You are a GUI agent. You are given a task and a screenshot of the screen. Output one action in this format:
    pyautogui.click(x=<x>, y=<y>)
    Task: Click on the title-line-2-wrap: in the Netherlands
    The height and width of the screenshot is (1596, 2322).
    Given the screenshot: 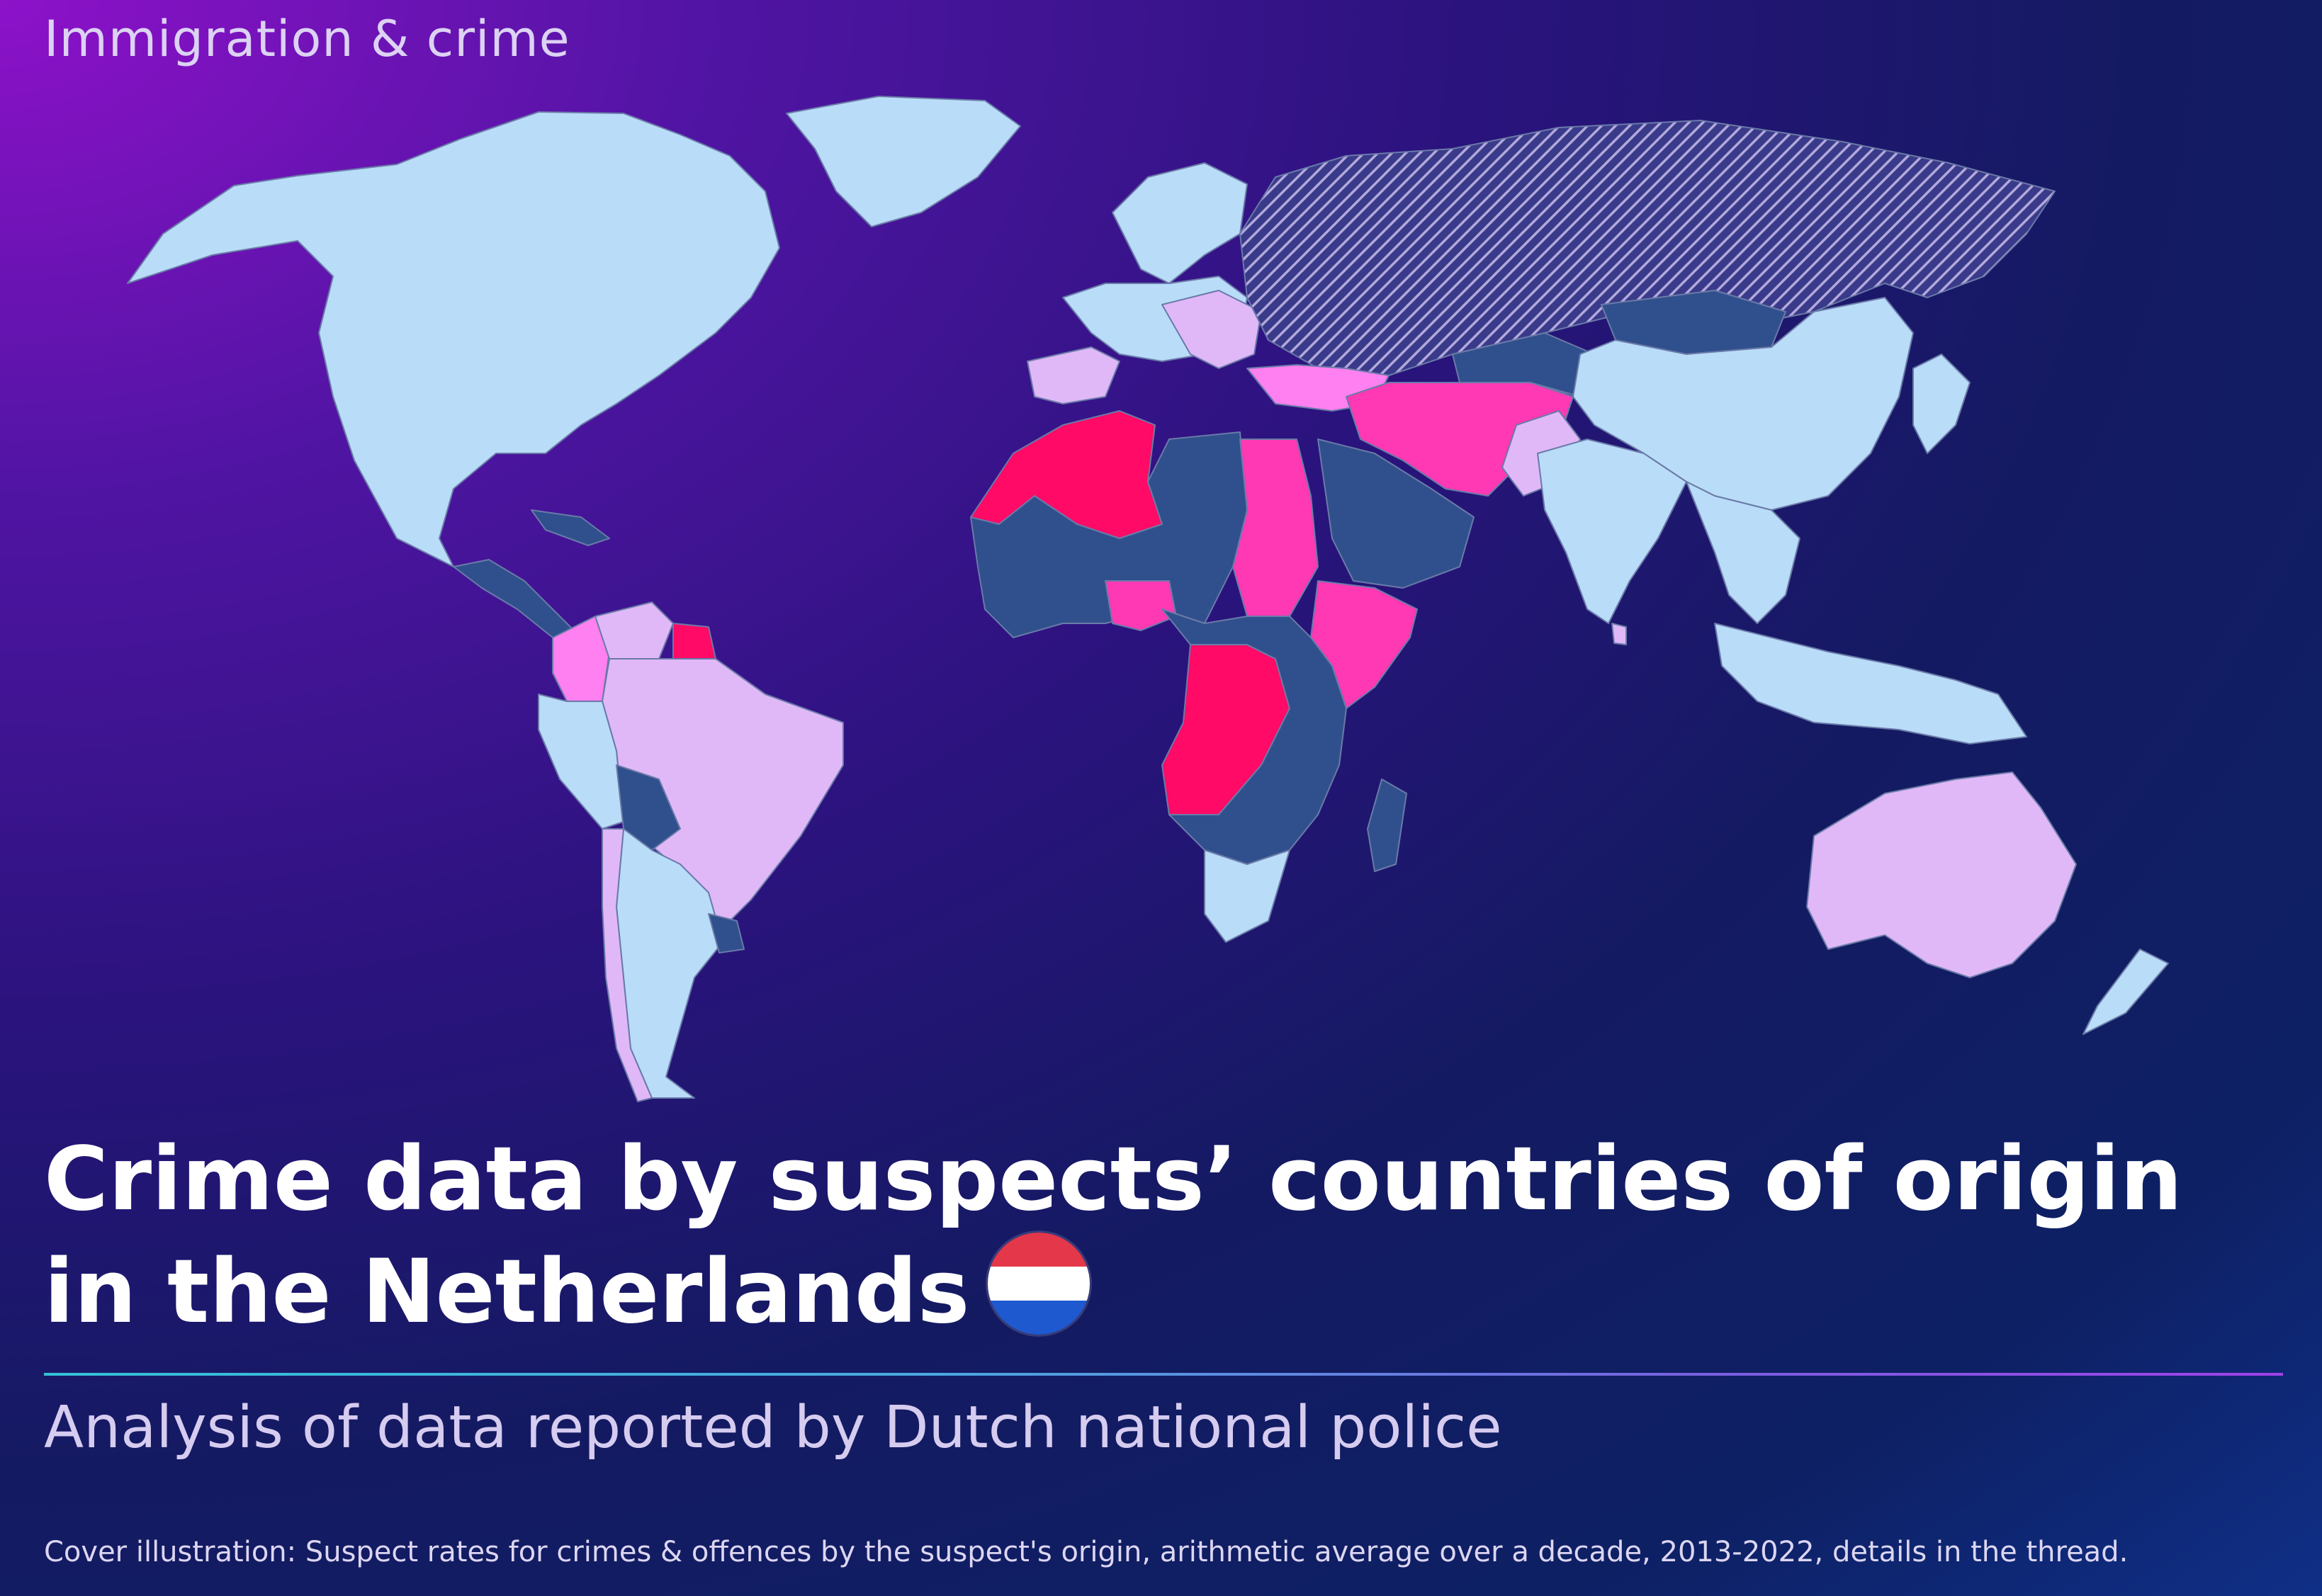 What is the action you would take?
    pyautogui.click(x=1113, y=1289)
    